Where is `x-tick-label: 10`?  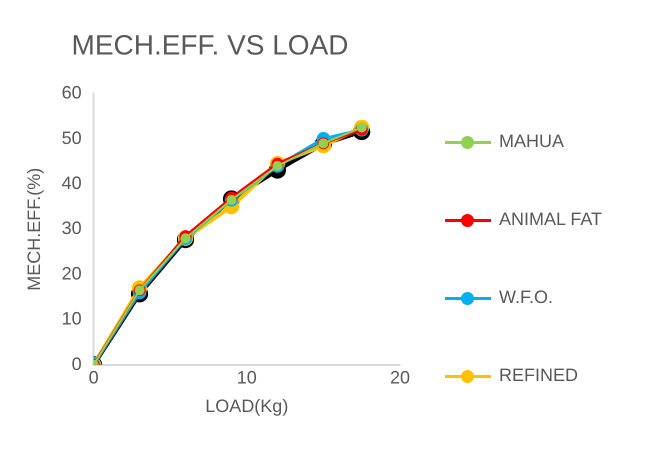 x-tick-label: 10 is located at coordinates (246, 378).